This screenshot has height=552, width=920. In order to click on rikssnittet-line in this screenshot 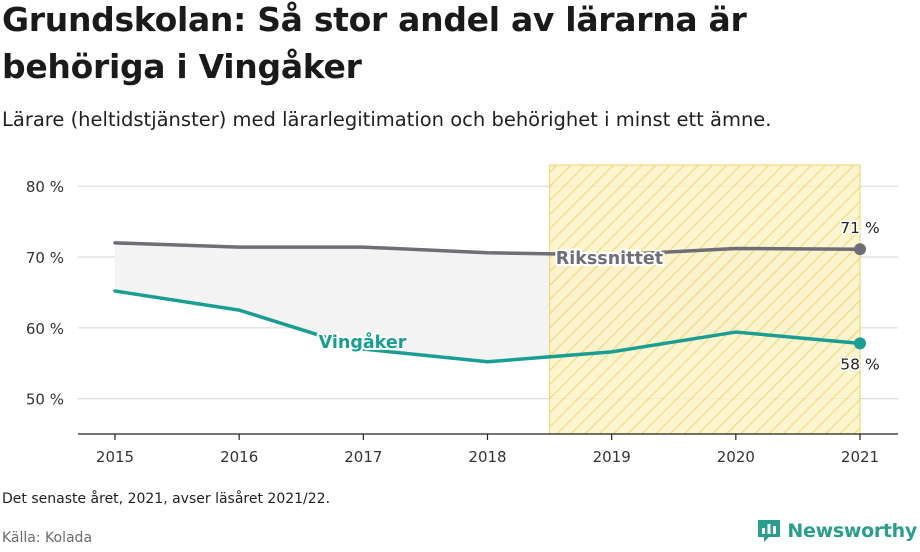, I will do `click(487, 249)`.